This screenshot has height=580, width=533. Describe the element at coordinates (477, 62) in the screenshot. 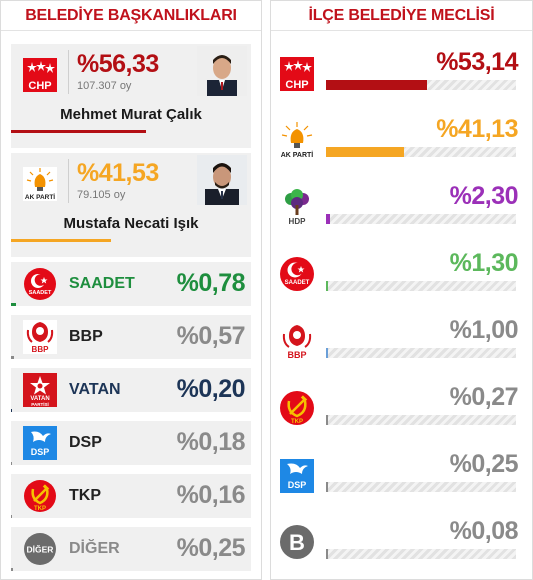

I see `party-percentage: %53,14` at that location.